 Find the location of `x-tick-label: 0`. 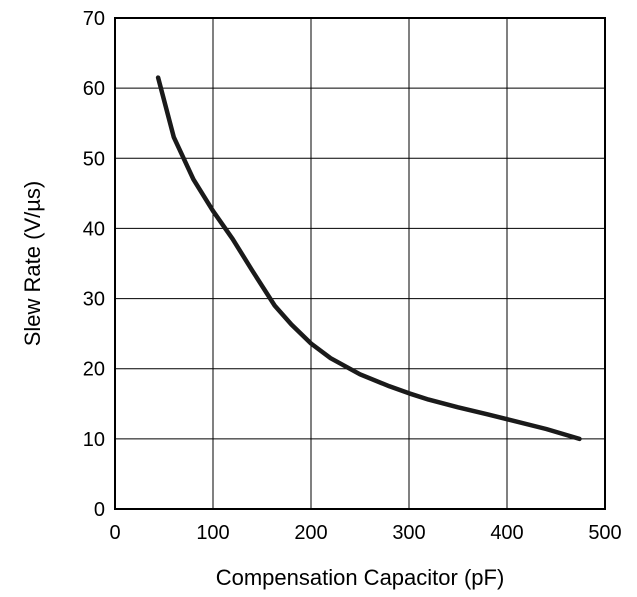

x-tick-label: 0 is located at coordinates (114, 533).